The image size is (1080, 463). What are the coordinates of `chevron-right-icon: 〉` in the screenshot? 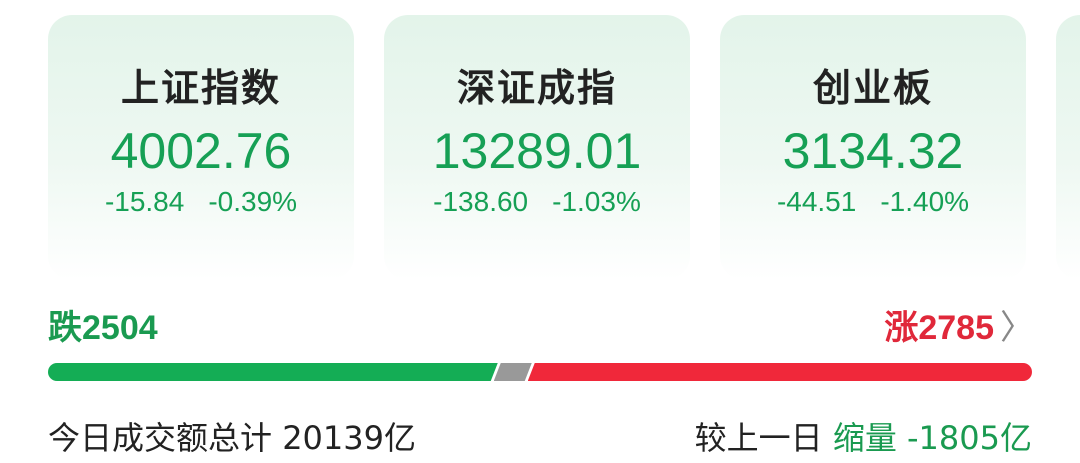 It's located at (1017, 328).